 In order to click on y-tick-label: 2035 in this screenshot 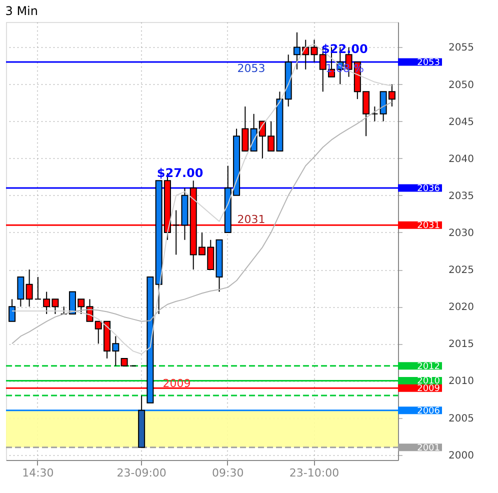, I will do `click(461, 196)`.